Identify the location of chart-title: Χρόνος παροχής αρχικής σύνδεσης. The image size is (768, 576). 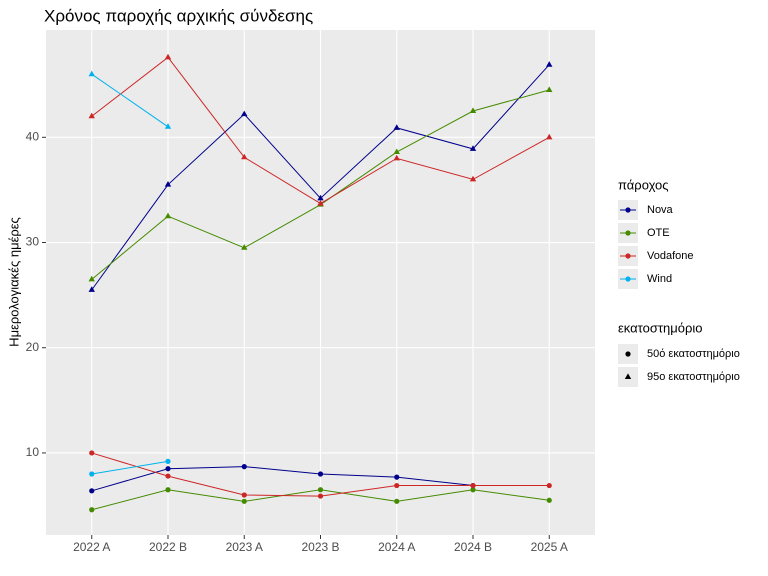
(178, 15).